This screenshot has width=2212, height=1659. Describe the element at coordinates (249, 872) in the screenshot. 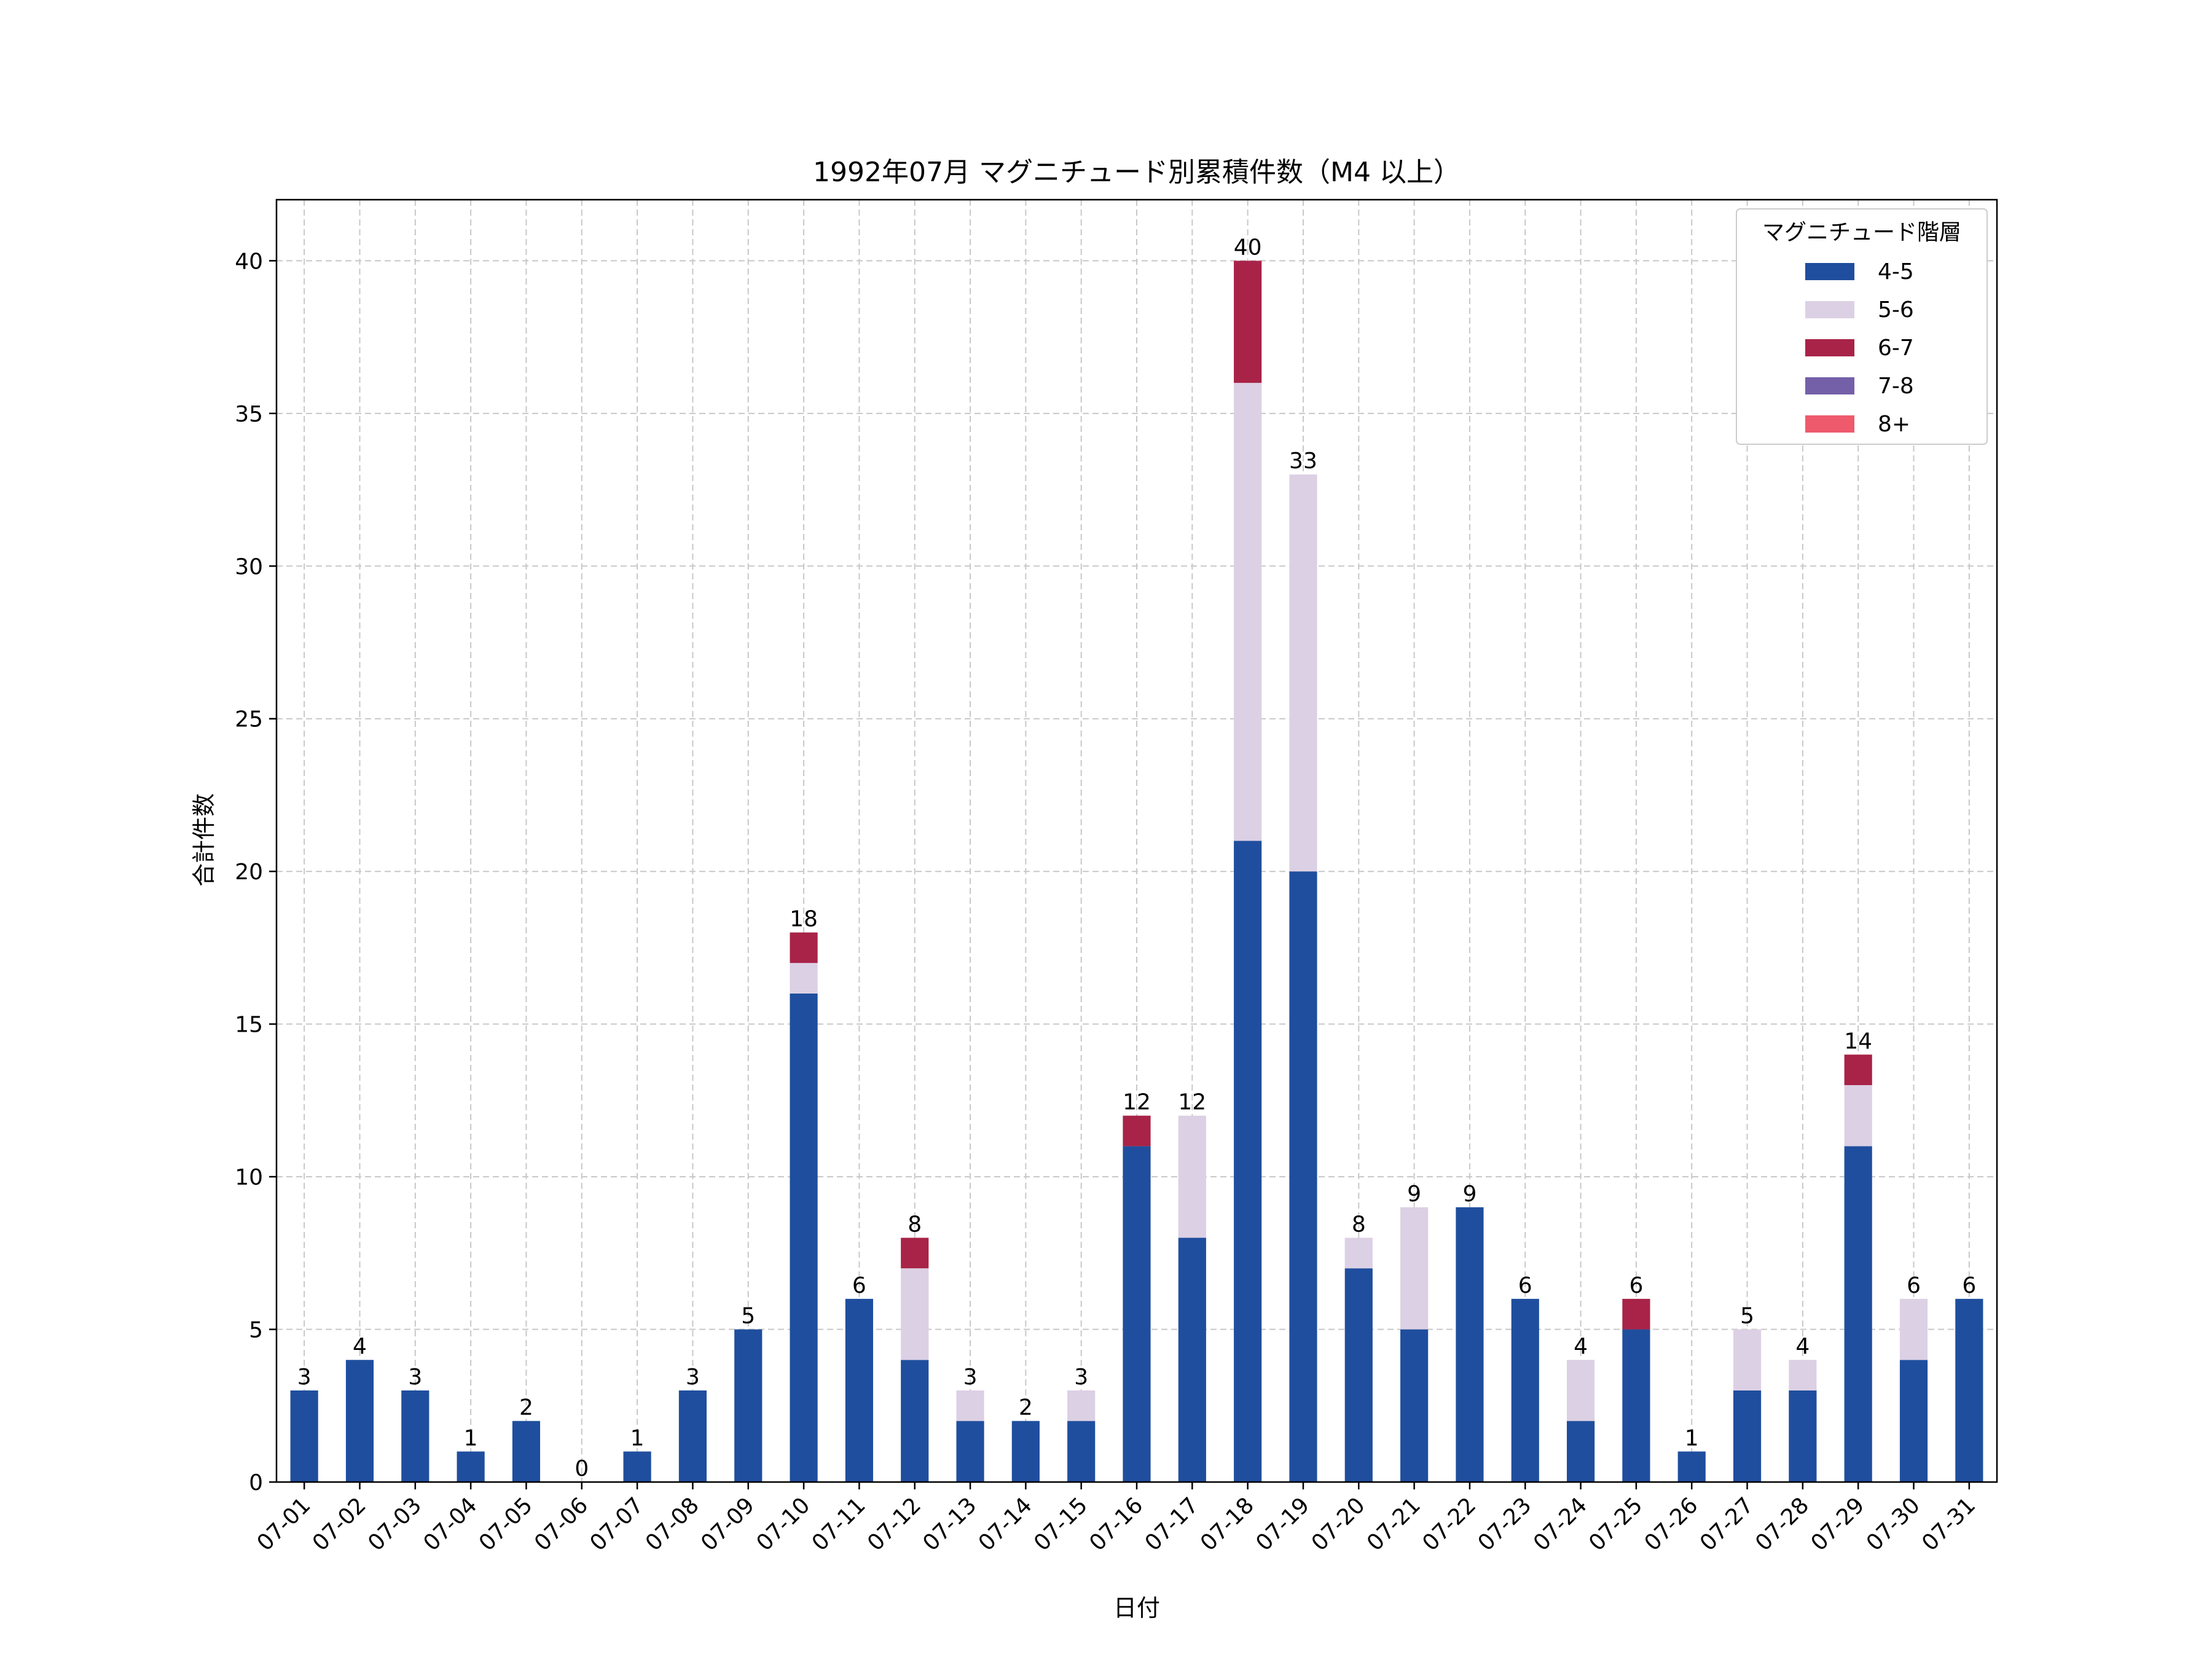

I see `y-tick-label: 20` at that location.